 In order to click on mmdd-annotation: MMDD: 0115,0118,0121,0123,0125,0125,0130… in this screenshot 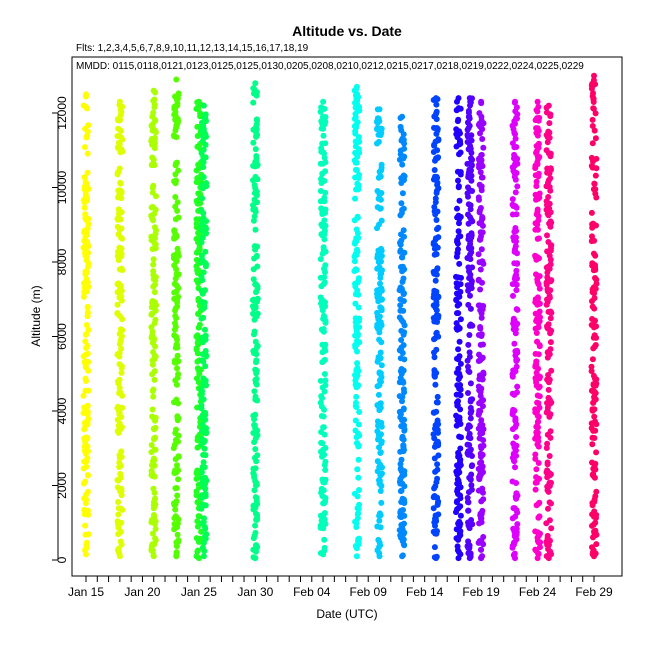, I will do `click(330, 66)`.